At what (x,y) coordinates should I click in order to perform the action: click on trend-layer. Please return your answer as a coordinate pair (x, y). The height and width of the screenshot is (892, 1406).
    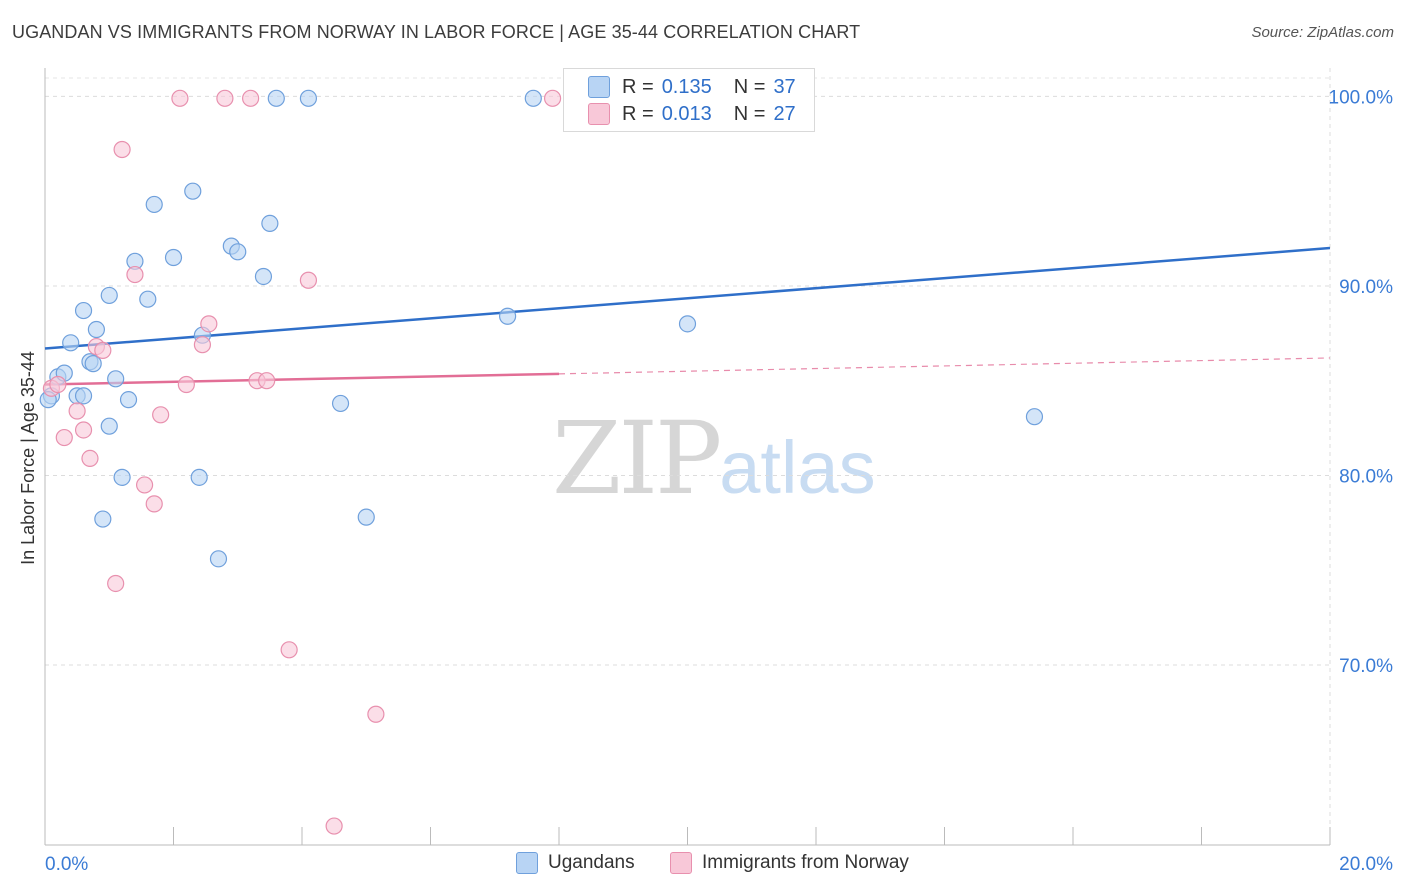
    Looking at the image, I should click on (687, 316).